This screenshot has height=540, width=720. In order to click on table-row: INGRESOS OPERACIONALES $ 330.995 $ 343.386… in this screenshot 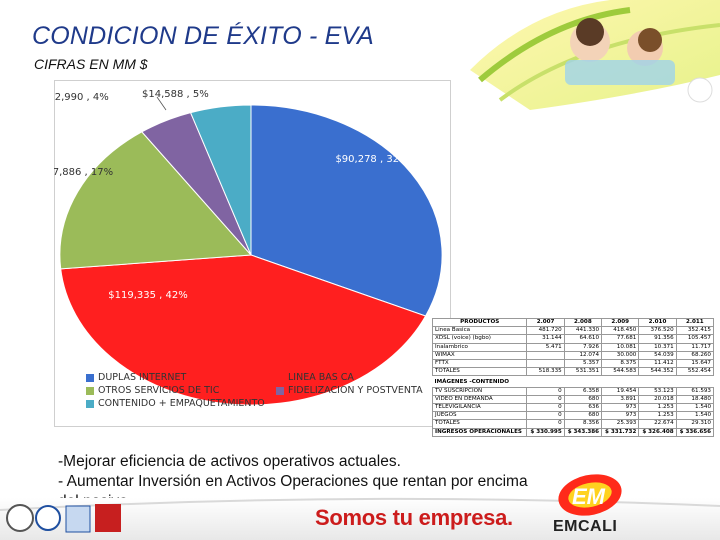, I will do `click(573, 432)`.